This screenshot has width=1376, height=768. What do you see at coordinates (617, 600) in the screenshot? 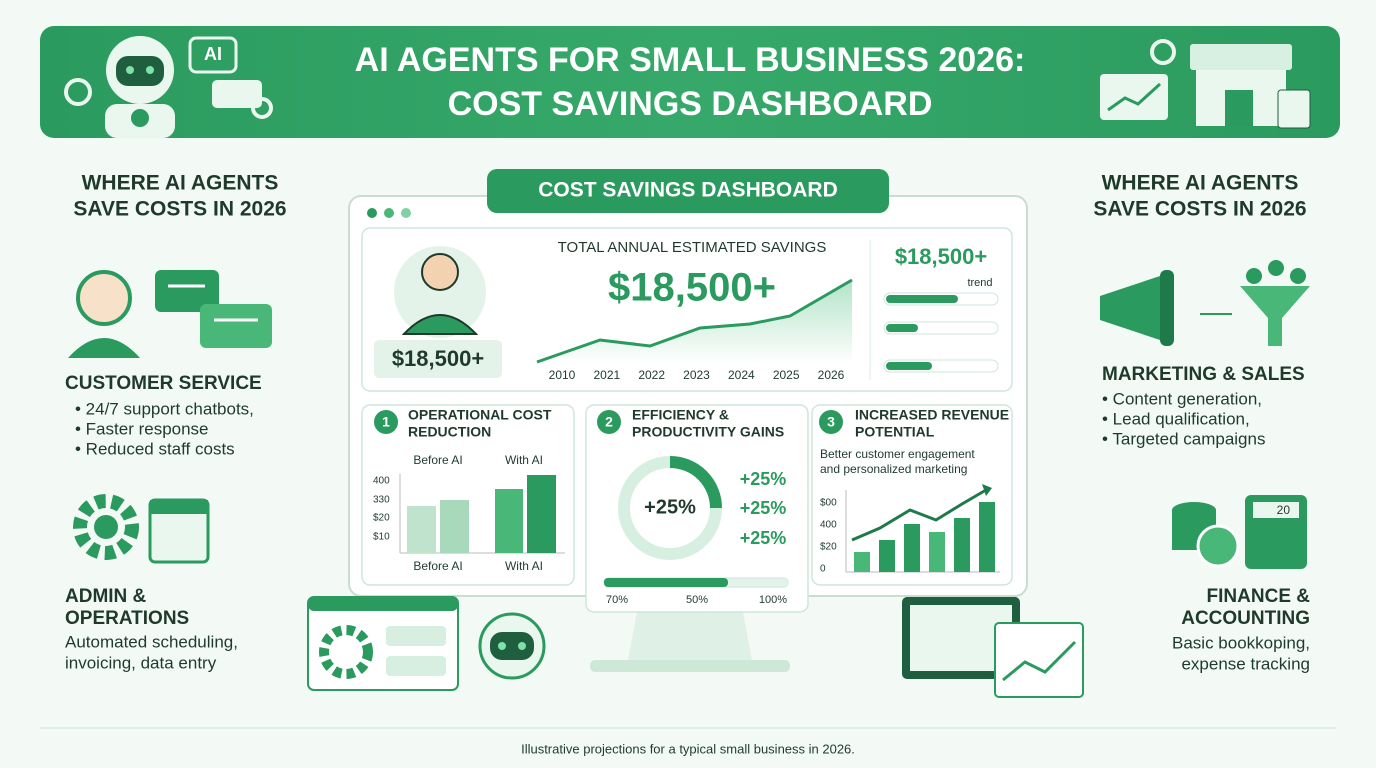
I see `progress-label: 70%` at bounding box center [617, 600].